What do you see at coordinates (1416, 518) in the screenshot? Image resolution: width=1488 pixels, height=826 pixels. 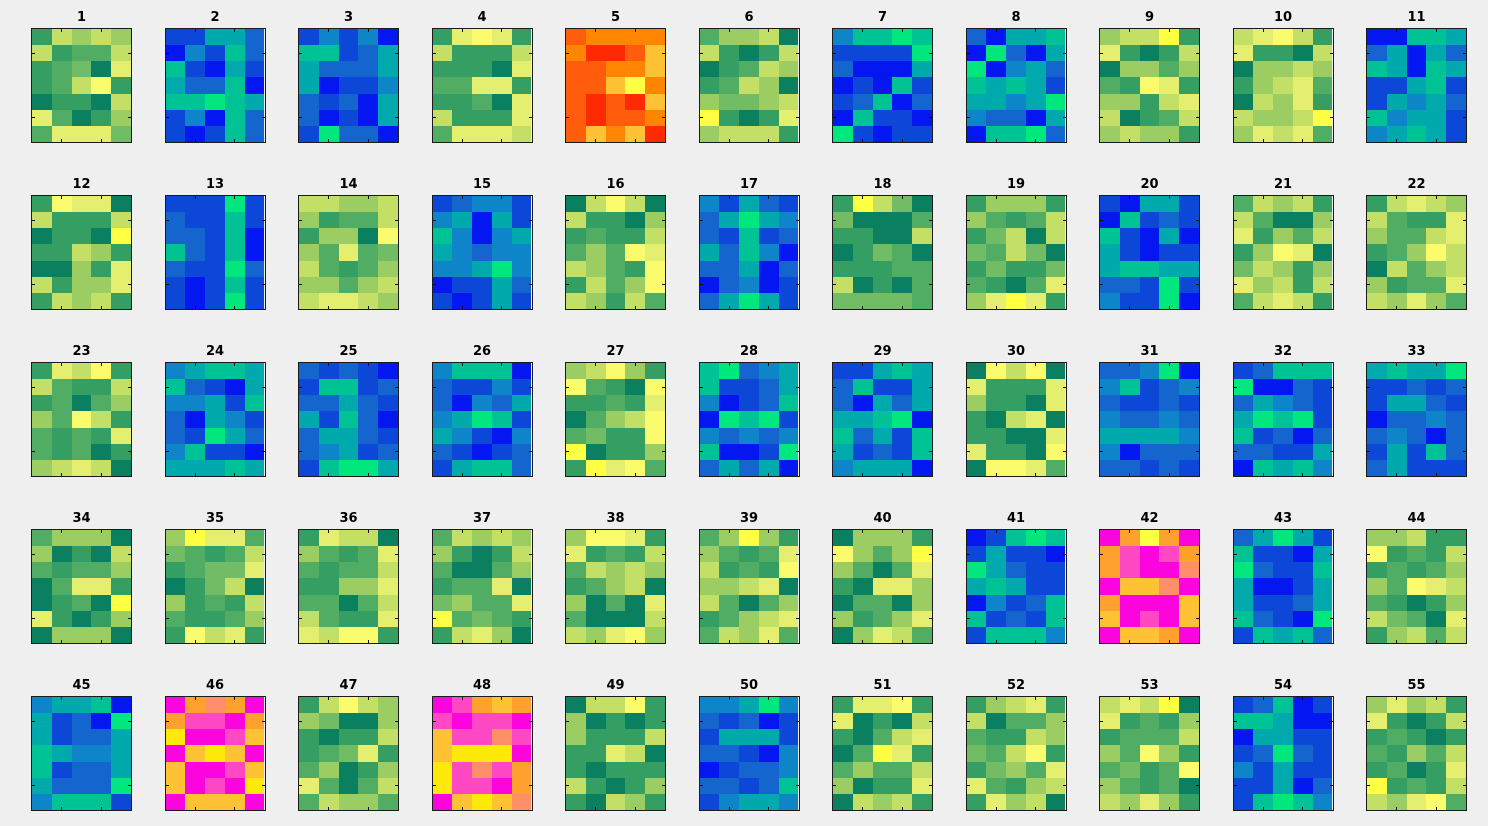 I see `heatmap-title: 44` at bounding box center [1416, 518].